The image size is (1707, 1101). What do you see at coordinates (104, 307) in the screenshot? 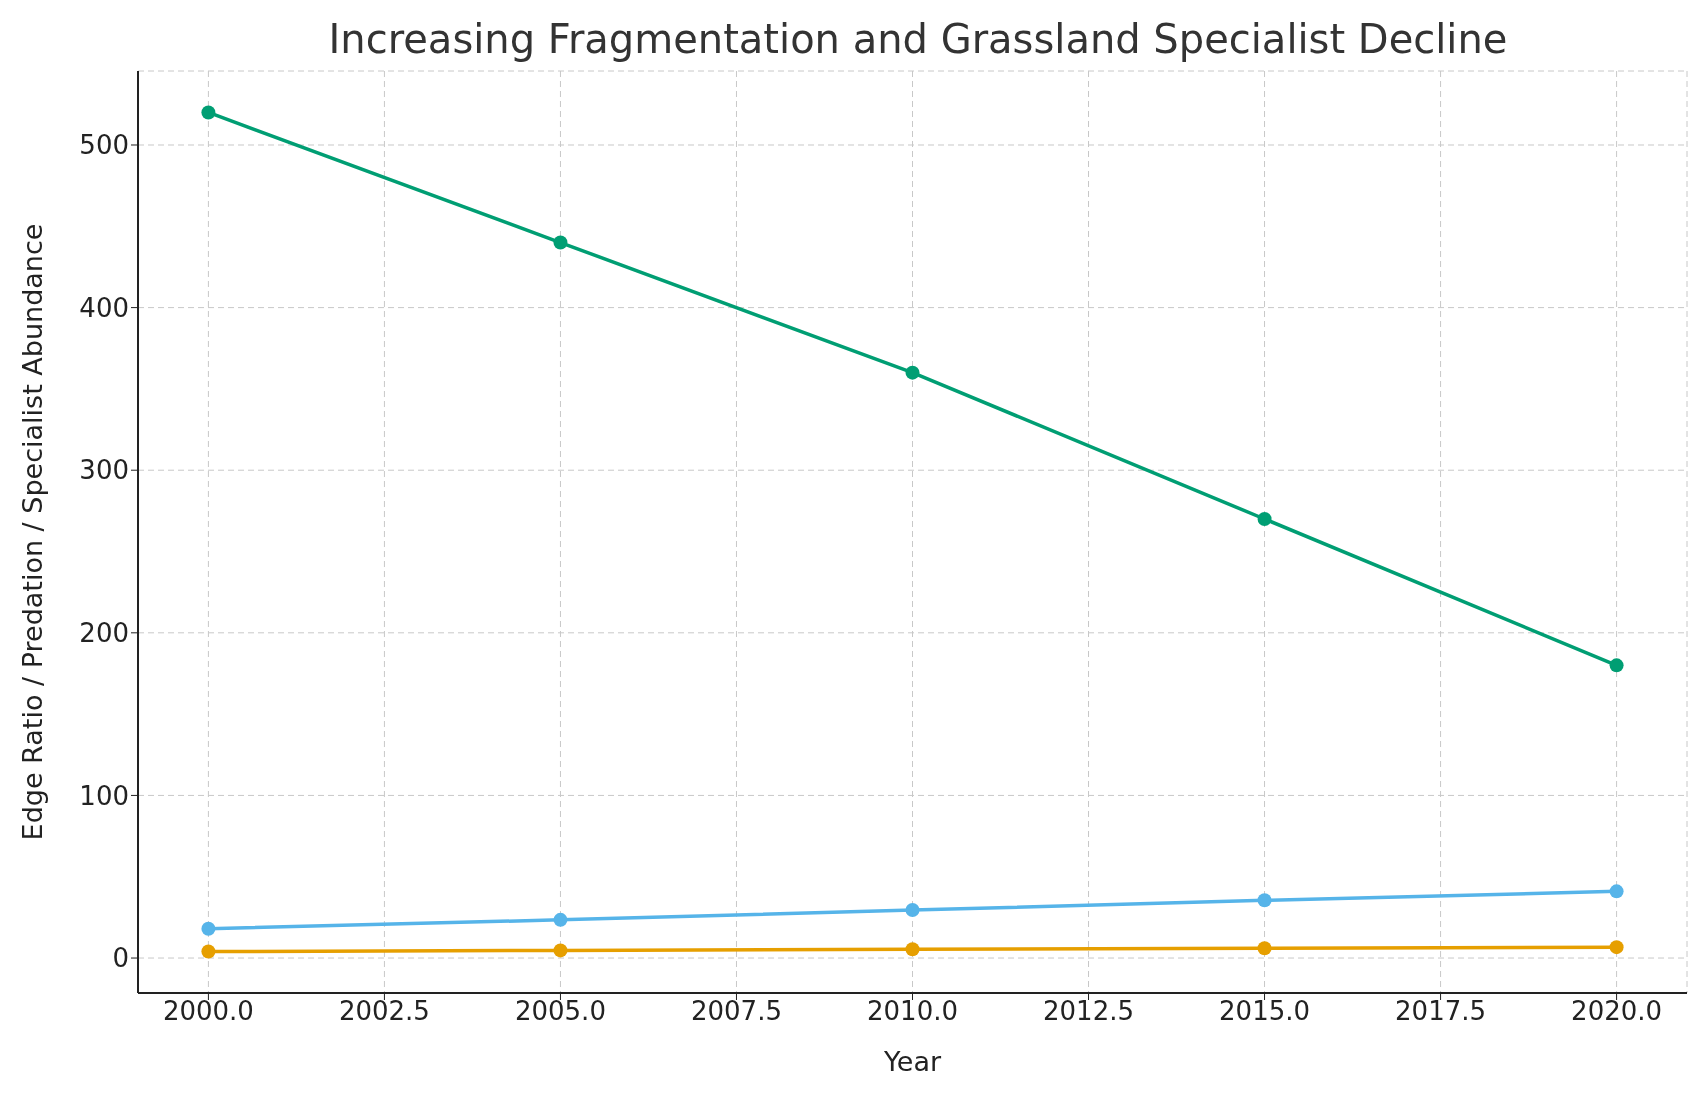
I see `y-tick-label: 400` at bounding box center [104, 307].